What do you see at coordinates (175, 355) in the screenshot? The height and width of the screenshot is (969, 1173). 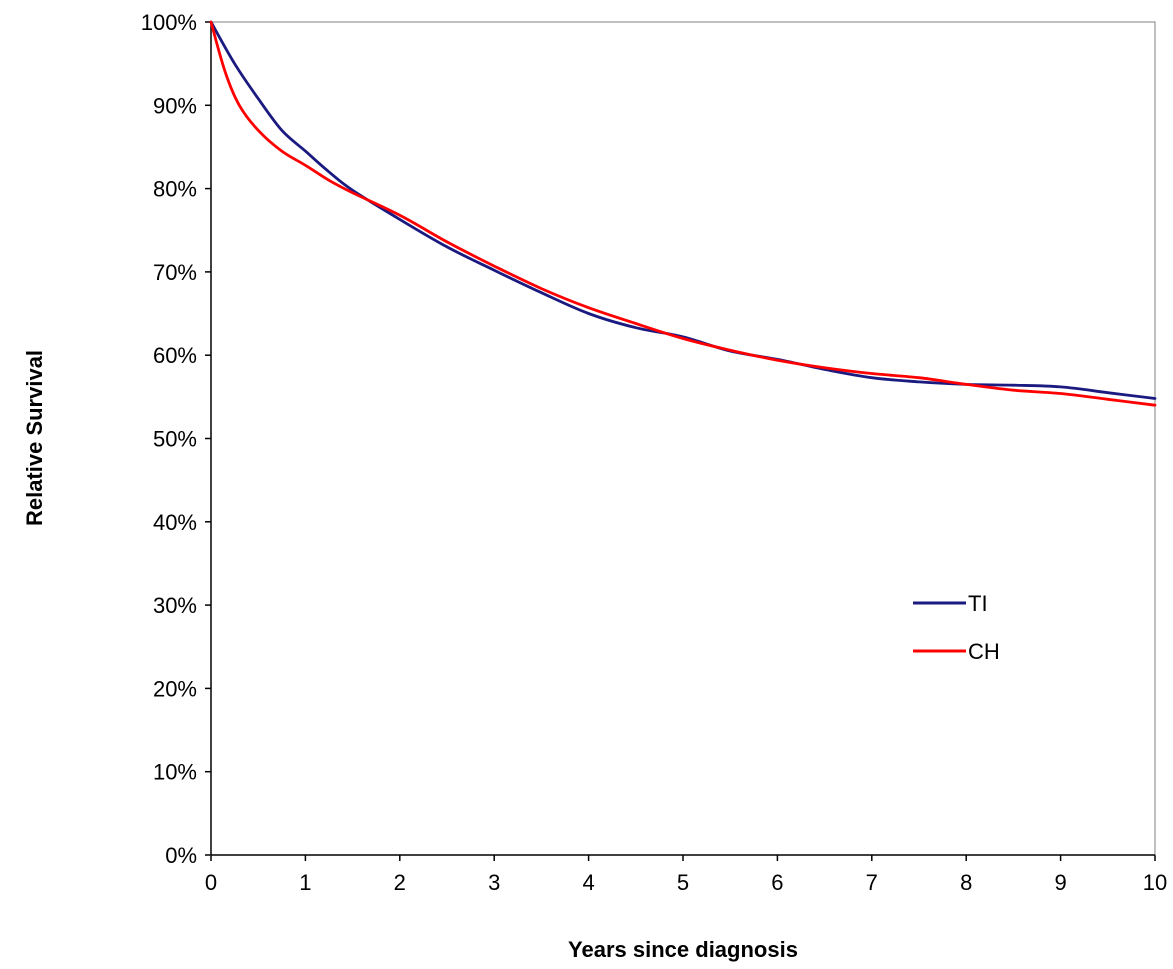 I see `y-tick-label: 60%` at bounding box center [175, 355].